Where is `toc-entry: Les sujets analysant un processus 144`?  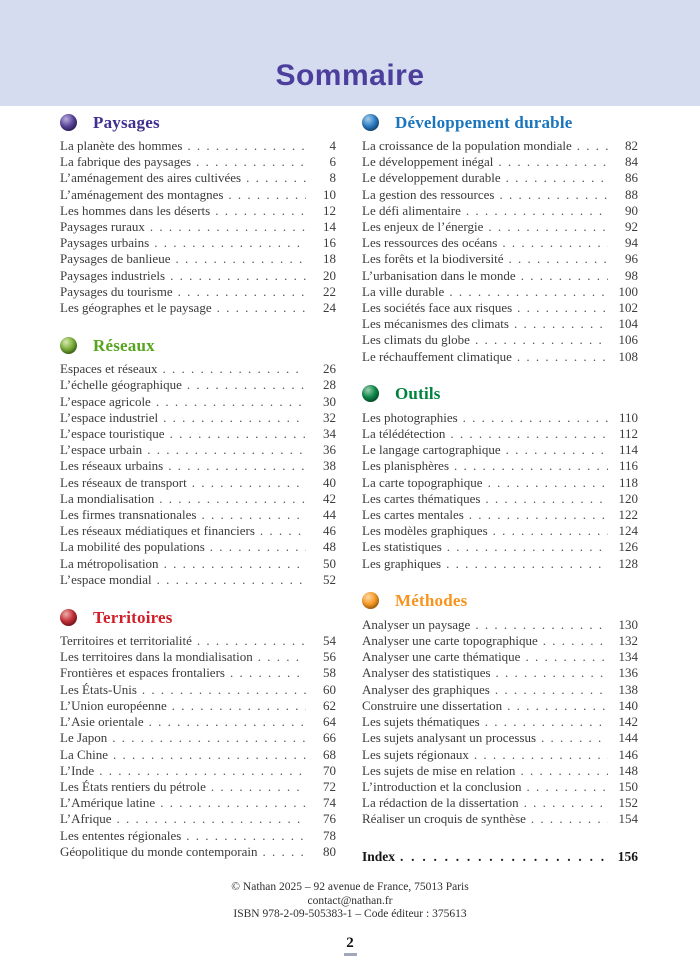 toc-entry: Les sujets analysant un processus 144 is located at coordinates (500, 738).